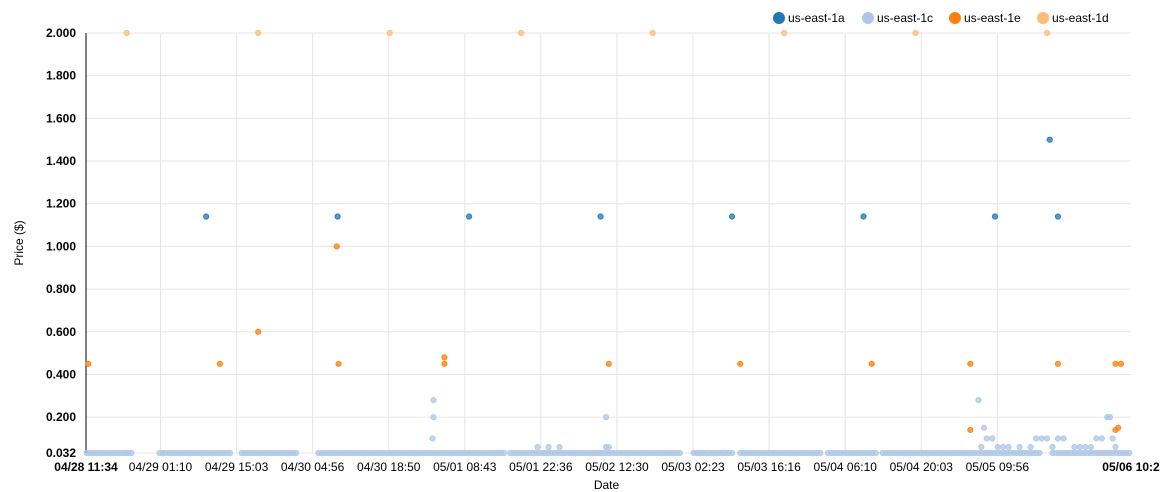 The image size is (1166, 492). What do you see at coordinates (161, 467) in the screenshot?
I see `x-tick-label: 04/29 01:10` at bounding box center [161, 467].